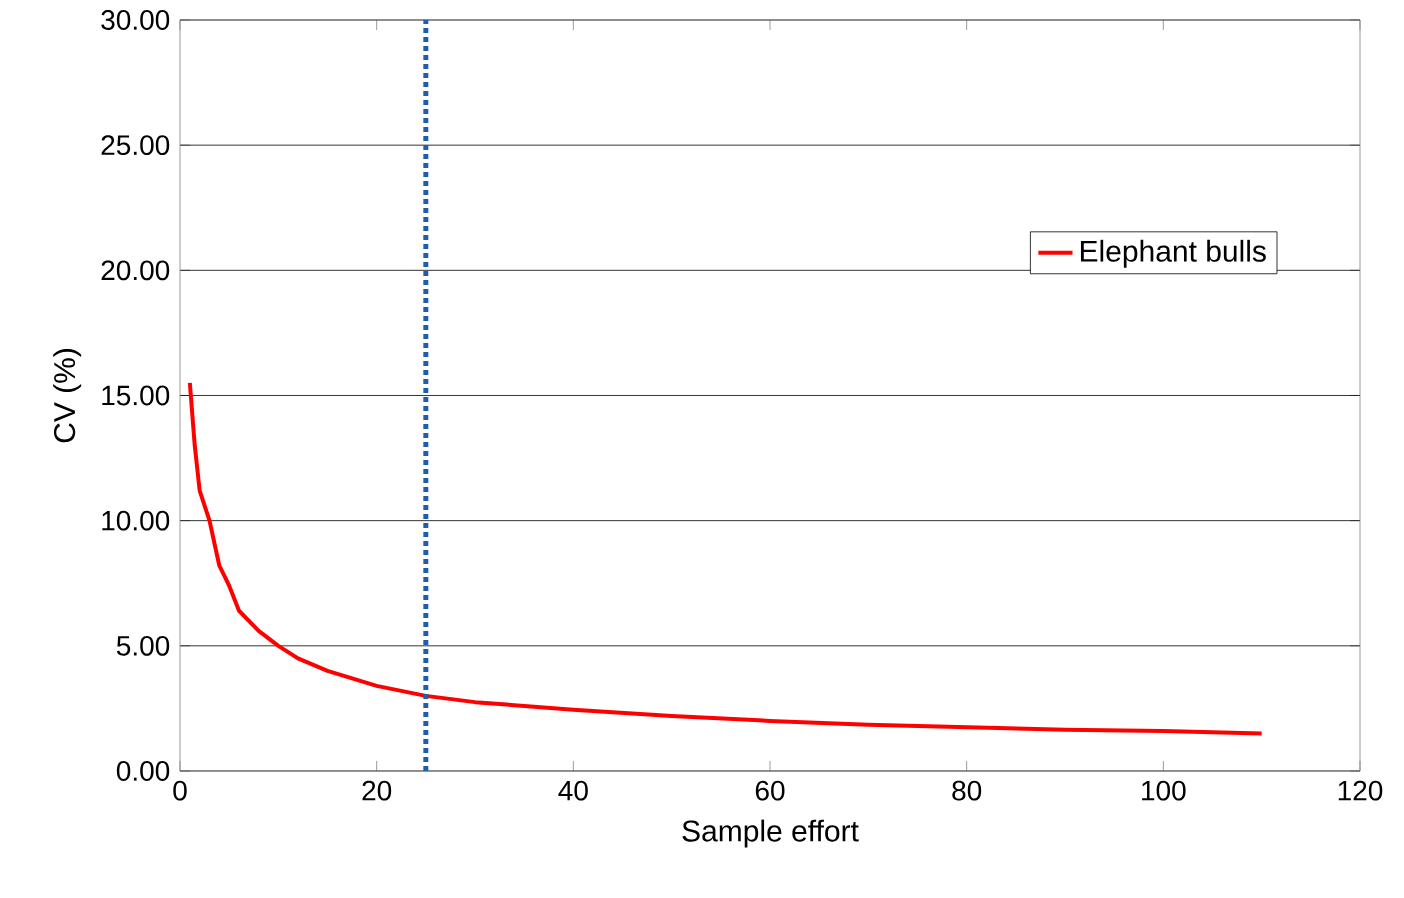 The height and width of the screenshot is (898, 1404). What do you see at coordinates (143, 645) in the screenshot?
I see `y-tick-label: 5.00` at bounding box center [143, 645].